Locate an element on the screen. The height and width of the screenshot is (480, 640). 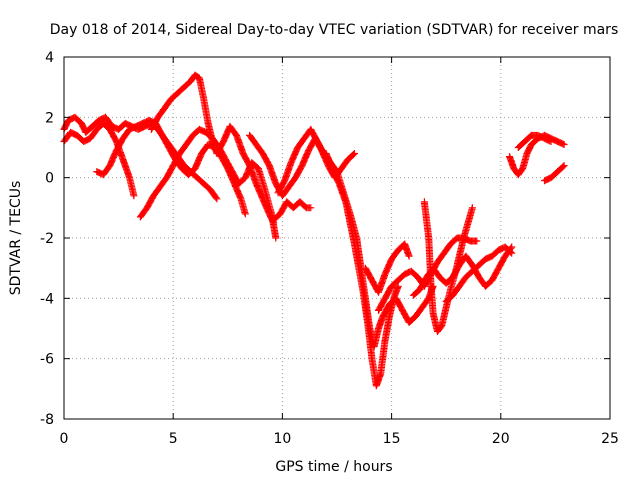
series-sat-l is located at coordinates (448, 266).